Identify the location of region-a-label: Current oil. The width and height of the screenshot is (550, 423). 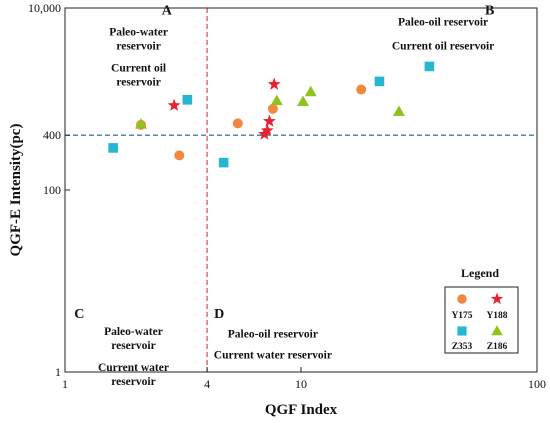
(138, 68).